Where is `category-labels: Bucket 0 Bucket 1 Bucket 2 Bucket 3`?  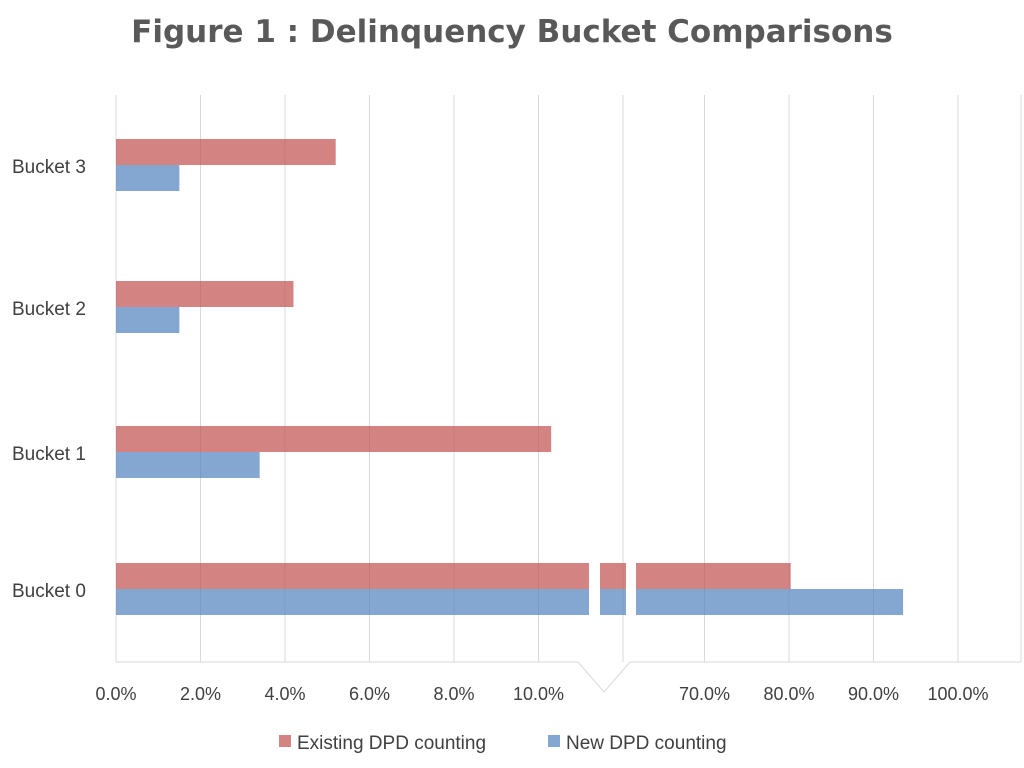 category-labels: Bucket 0 Bucket 1 Bucket 2 Bucket 3 is located at coordinates (49, 379).